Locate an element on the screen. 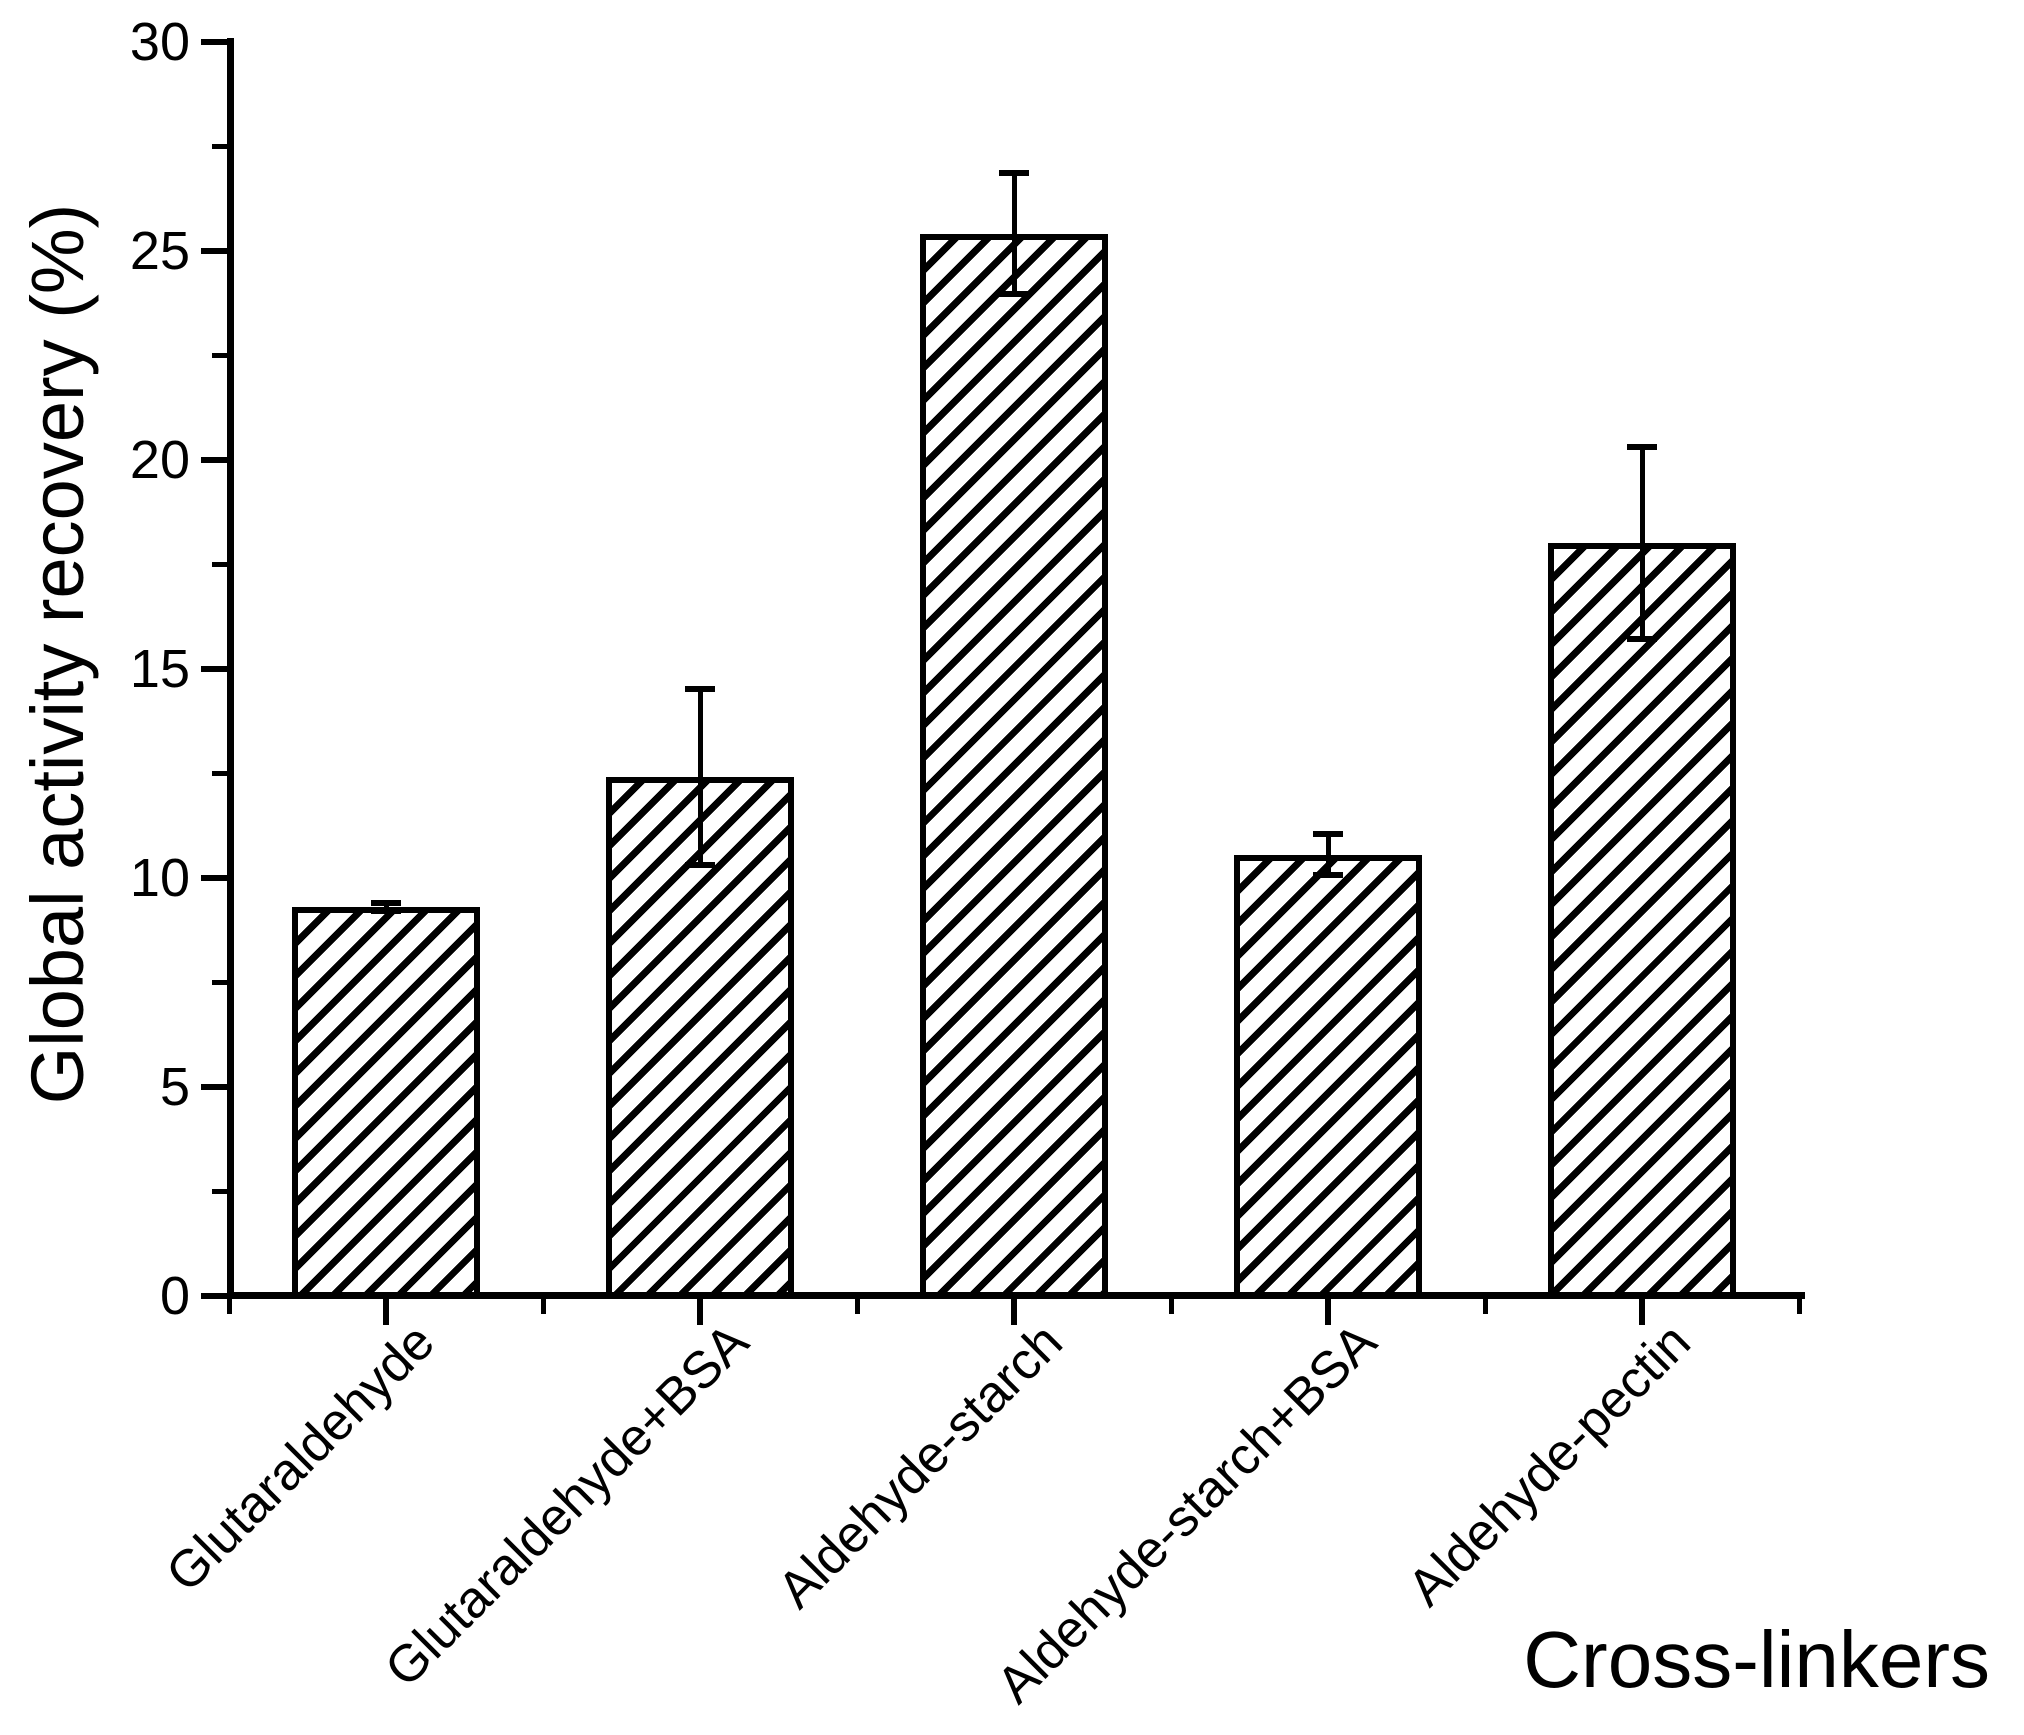 The image size is (2024, 1735). y-axis-tick-label: 15 is located at coordinates (159, 669).